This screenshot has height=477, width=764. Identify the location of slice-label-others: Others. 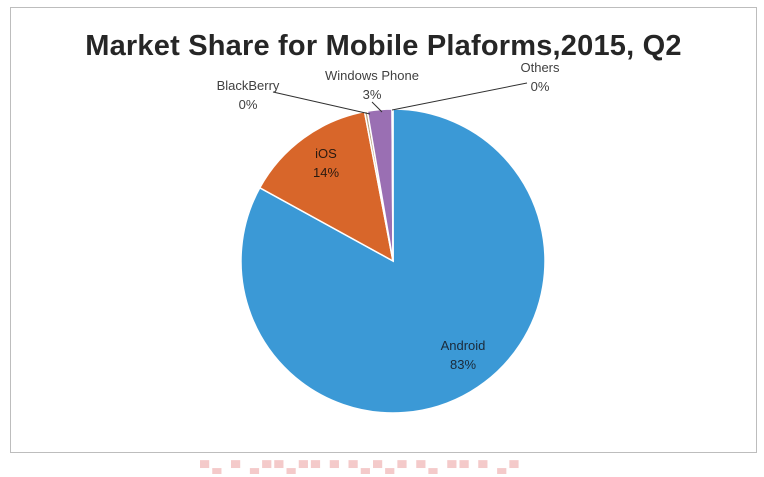
(540, 67).